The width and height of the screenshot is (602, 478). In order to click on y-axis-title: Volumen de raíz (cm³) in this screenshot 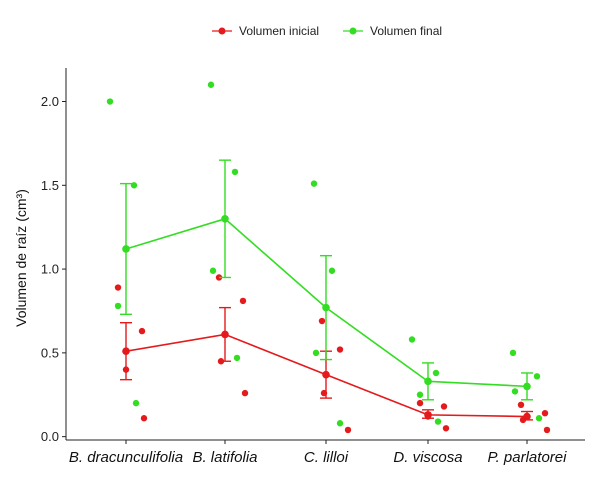, I will do `click(21, 258)`.